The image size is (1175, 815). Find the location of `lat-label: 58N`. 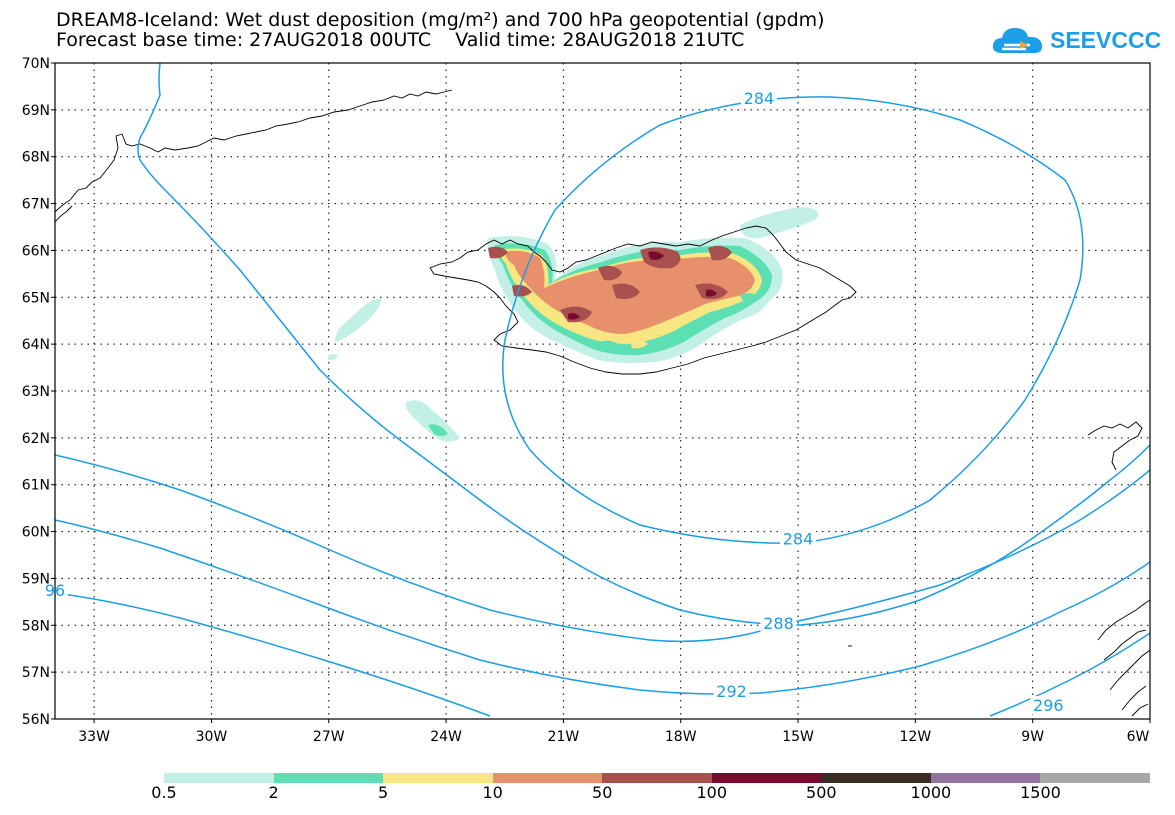

lat-label: 58N is located at coordinates (36, 626).